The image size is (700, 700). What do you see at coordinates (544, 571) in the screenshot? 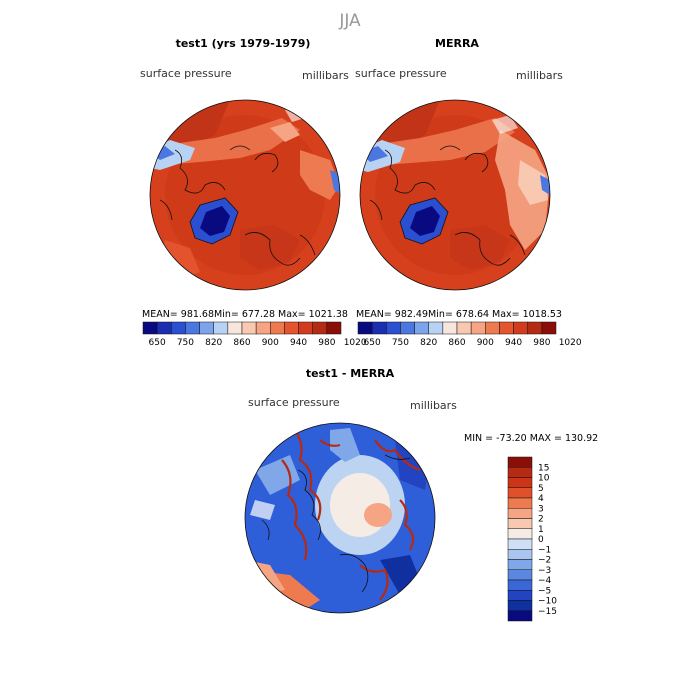
I see `colorbar-diff-tick-label: −3` at bounding box center [544, 571].